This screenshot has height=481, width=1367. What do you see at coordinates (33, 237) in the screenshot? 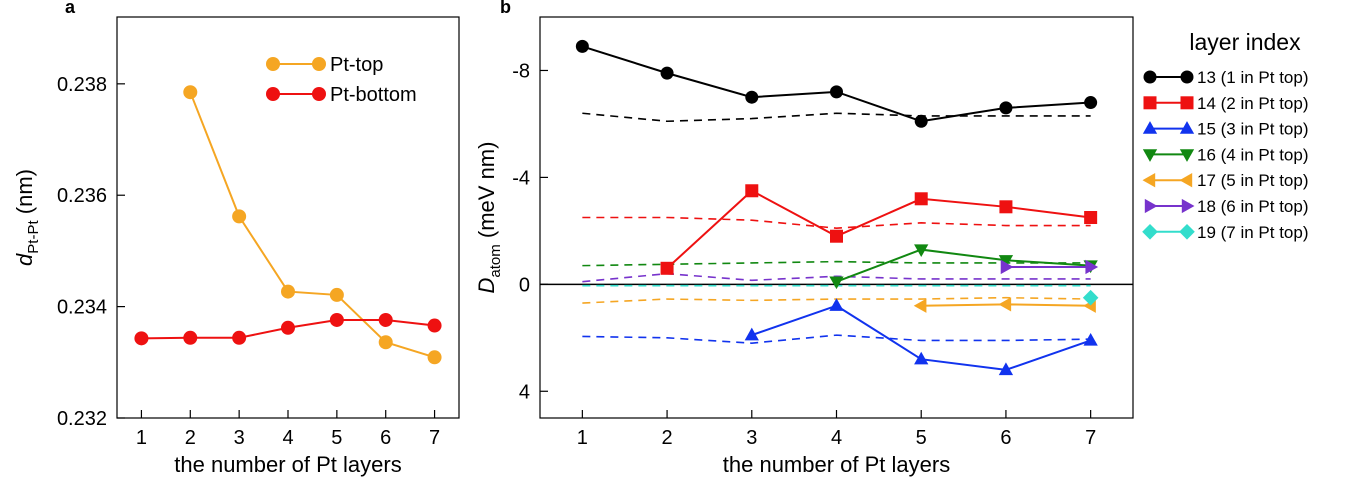
I see `y-axis-label-subscript: Pt-Pt` at bounding box center [33, 237].